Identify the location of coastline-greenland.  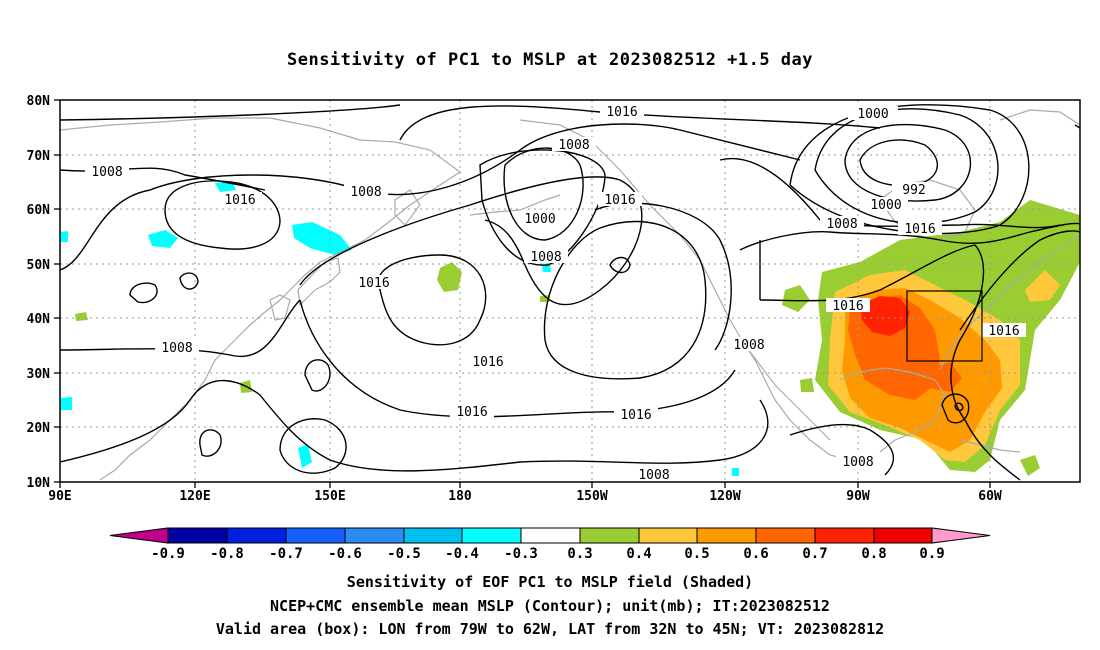
(1039, 117).